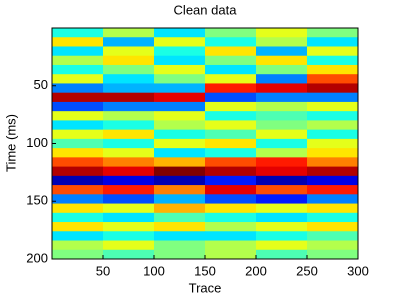 The width and height of the screenshot is (398, 299). What do you see at coordinates (37, 200) in the screenshot?
I see `y-tick-label: 150` at bounding box center [37, 200].